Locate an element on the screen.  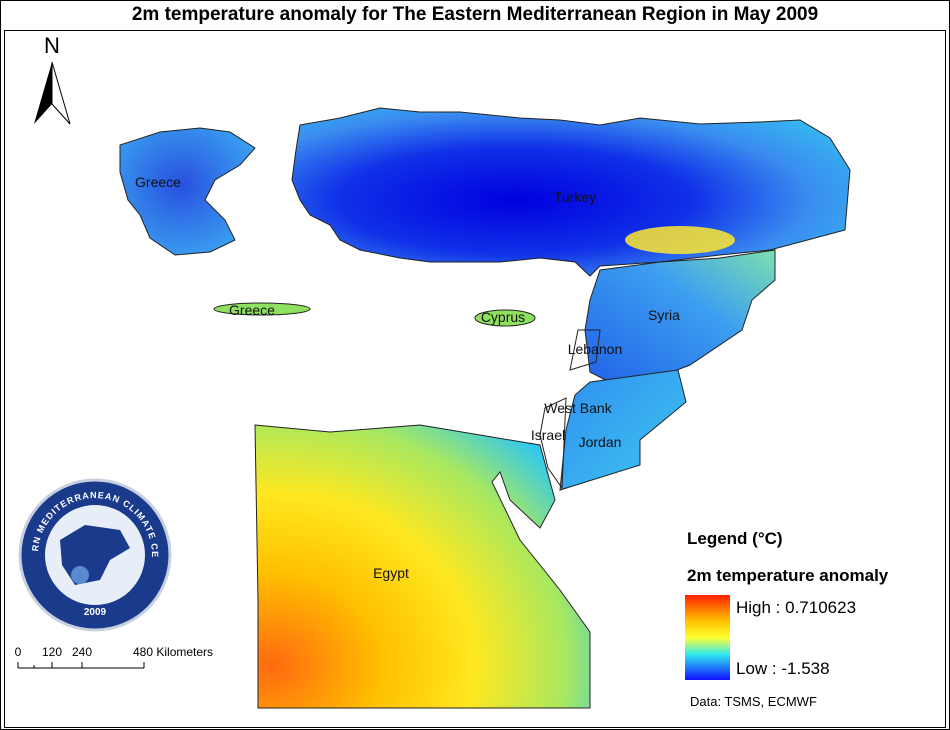
egypt is located at coordinates (422, 566).